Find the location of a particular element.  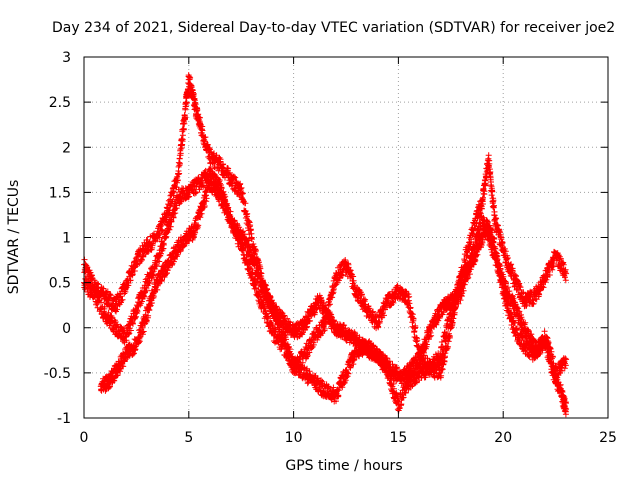

x-tick-label: 10 is located at coordinates (294, 438).